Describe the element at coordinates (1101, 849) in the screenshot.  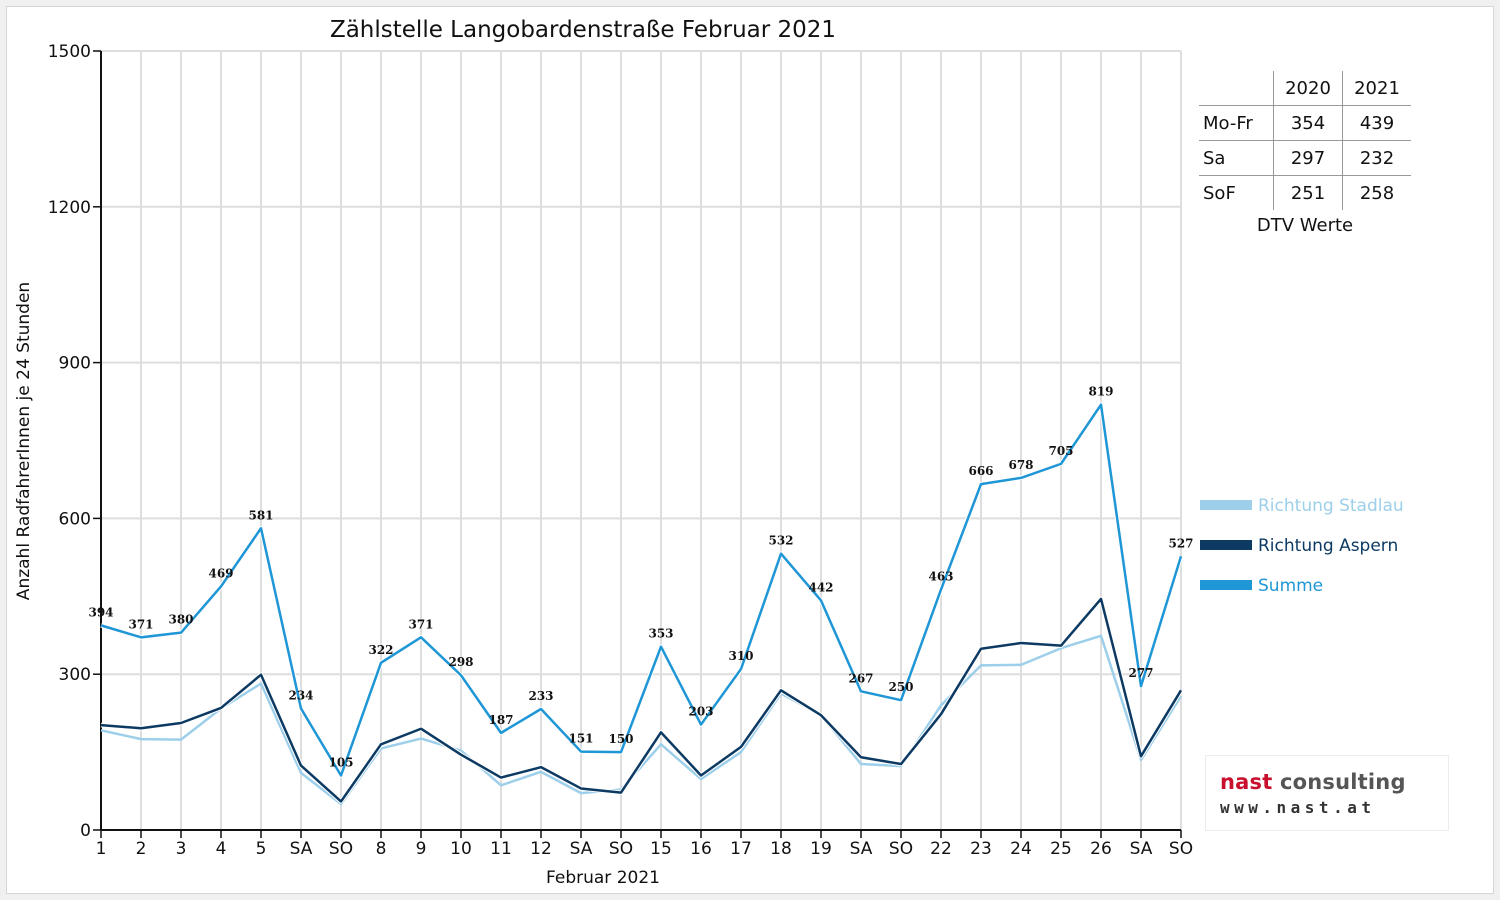
I see `x-tick-label: 26` at that location.